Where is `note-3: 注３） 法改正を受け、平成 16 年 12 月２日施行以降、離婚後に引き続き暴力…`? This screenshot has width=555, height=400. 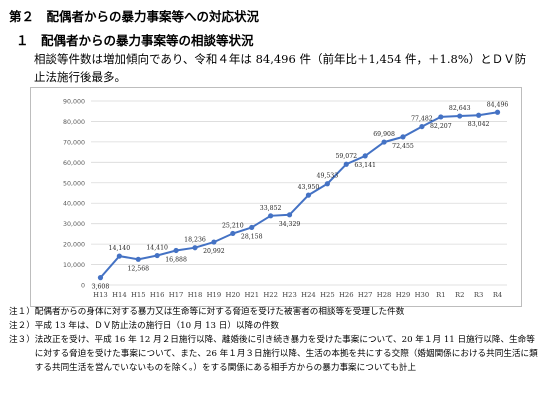 note-3: 注３） 法改正を受け、平成 16 年 12 月２日施行以降、離婚後に引き続き暴力… is located at coordinates (274, 354).